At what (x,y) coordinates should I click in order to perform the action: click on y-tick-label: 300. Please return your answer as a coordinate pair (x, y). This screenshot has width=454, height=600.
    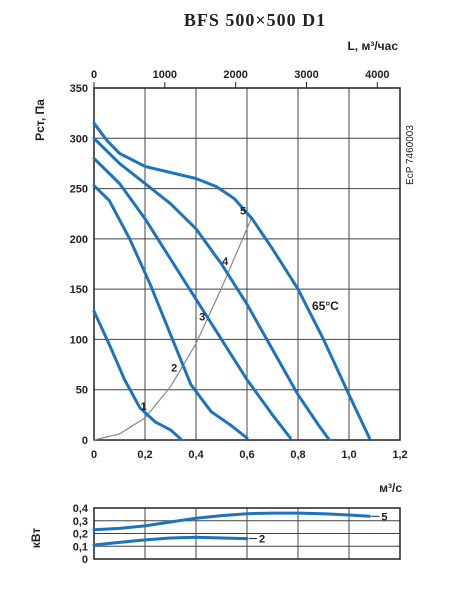
    Looking at the image, I should click on (79, 139).